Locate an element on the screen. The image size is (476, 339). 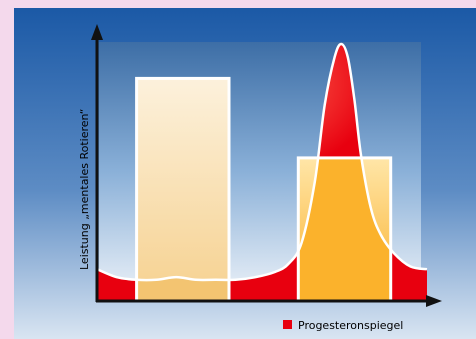
legend-label: Progesteronspiegel is located at coordinates (350, 325).